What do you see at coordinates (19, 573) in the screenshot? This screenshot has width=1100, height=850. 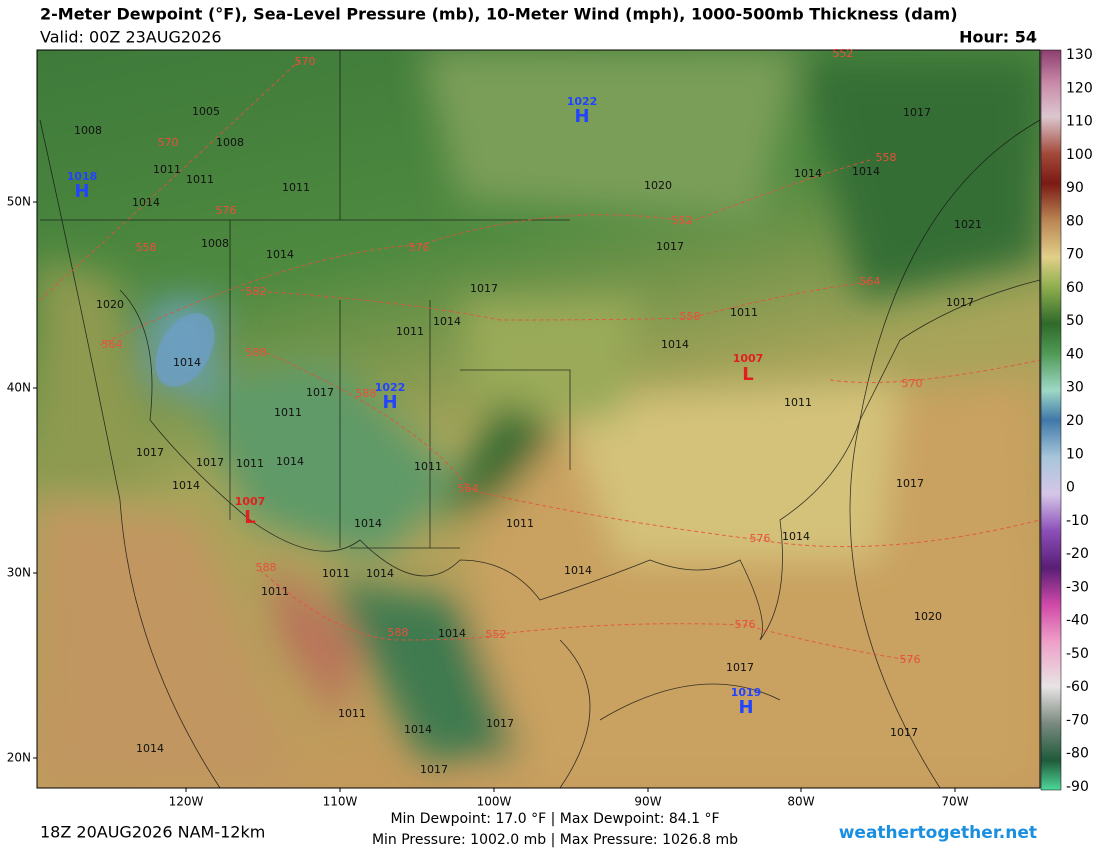 I see `lat-label: 30N` at bounding box center [19, 573].